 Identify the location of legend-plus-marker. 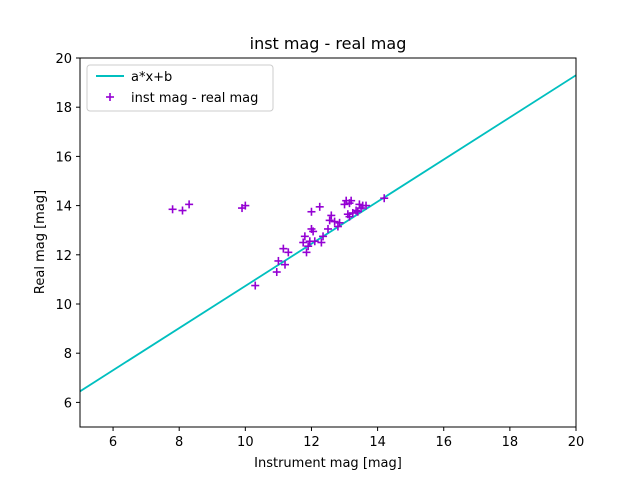
(110, 97).